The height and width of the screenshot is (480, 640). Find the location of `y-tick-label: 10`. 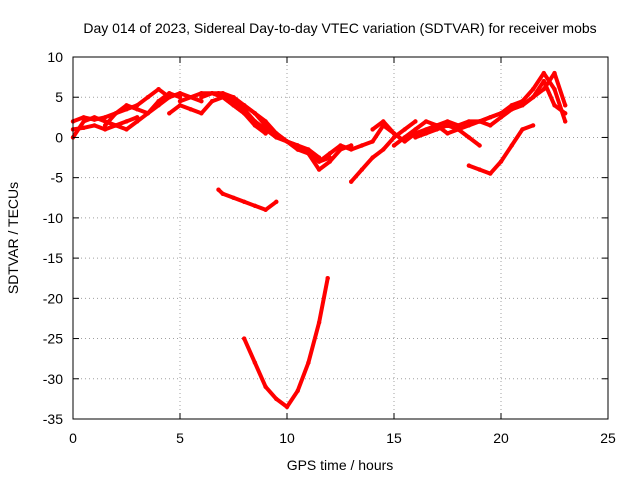

y-tick-label: 10 is located at coordinates (55, 57).